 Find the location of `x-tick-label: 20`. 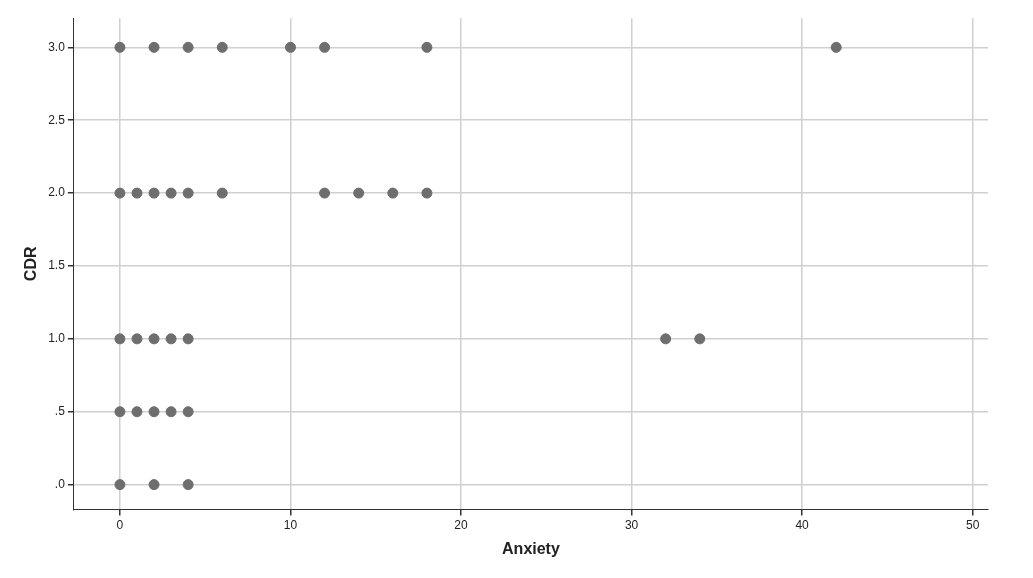

x-tick-label: 20 is located at coordinates (461, 524).